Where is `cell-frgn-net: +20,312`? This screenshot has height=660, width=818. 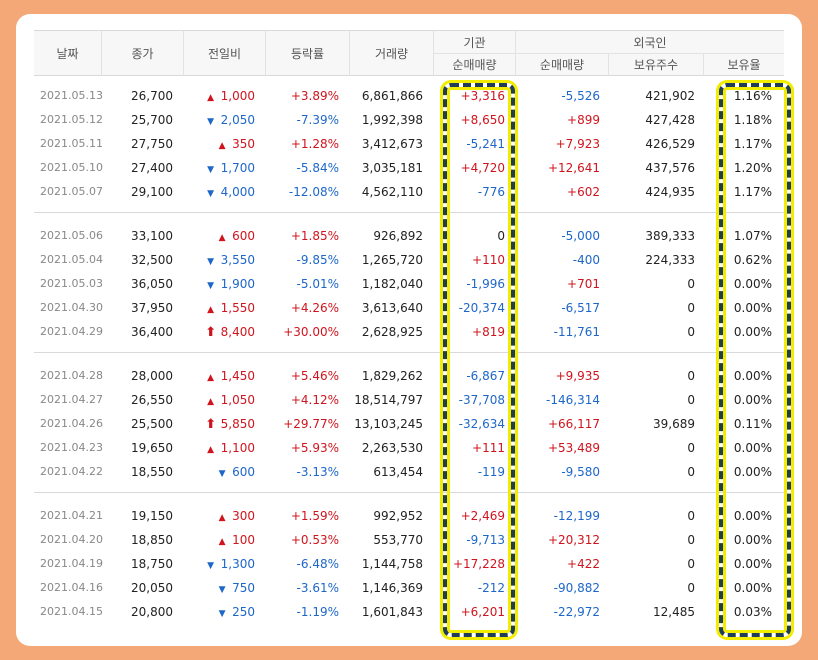
cell-frgn-net: +20,312 is located at coordinates (573, 540).